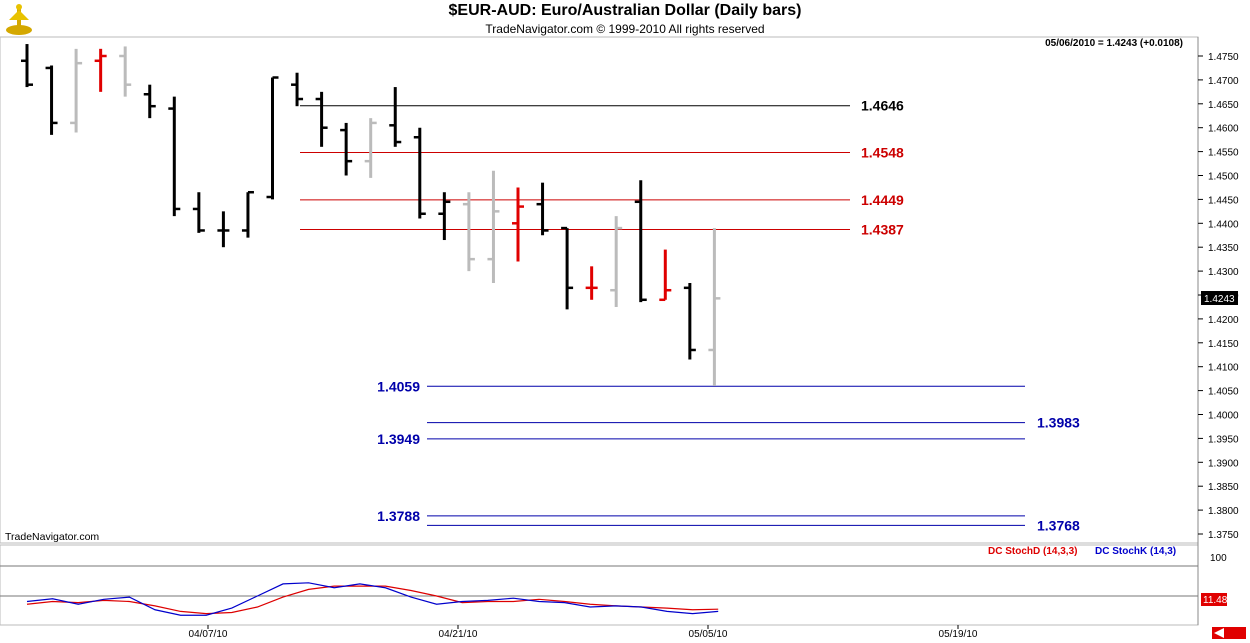  Describe the element at coordinates (1218, 558) in the screenshot. I see `stoch-tick-100: 100` at that location.